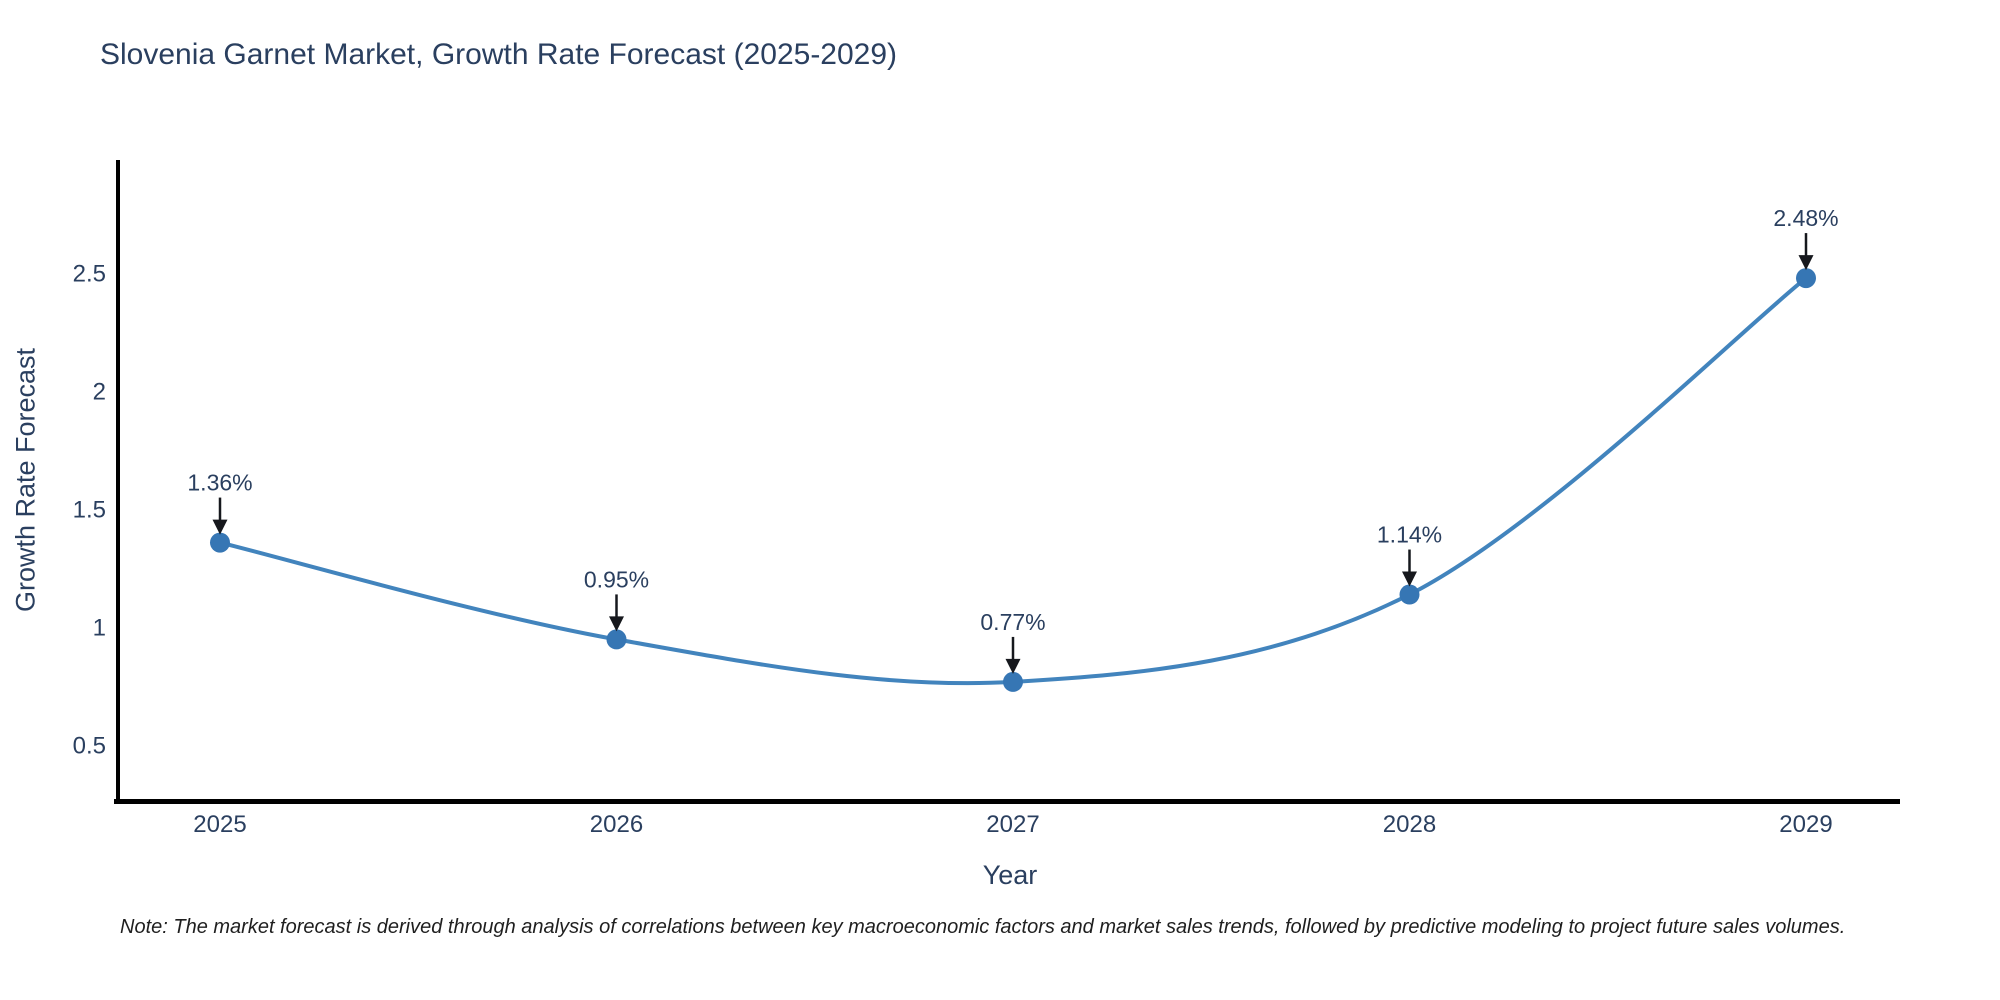  Describe the element at coordinates (616, 579) in the screenshot. I see `annotation-label: 0.95%` at that location.